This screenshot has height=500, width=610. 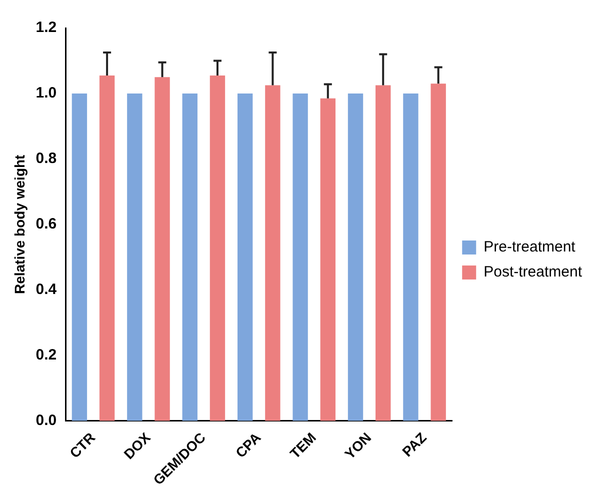 What do you see at coordinates (46, 420) in the screenshot?
I see `y-tick-label: 0.0` at bounding box center [46, 420].